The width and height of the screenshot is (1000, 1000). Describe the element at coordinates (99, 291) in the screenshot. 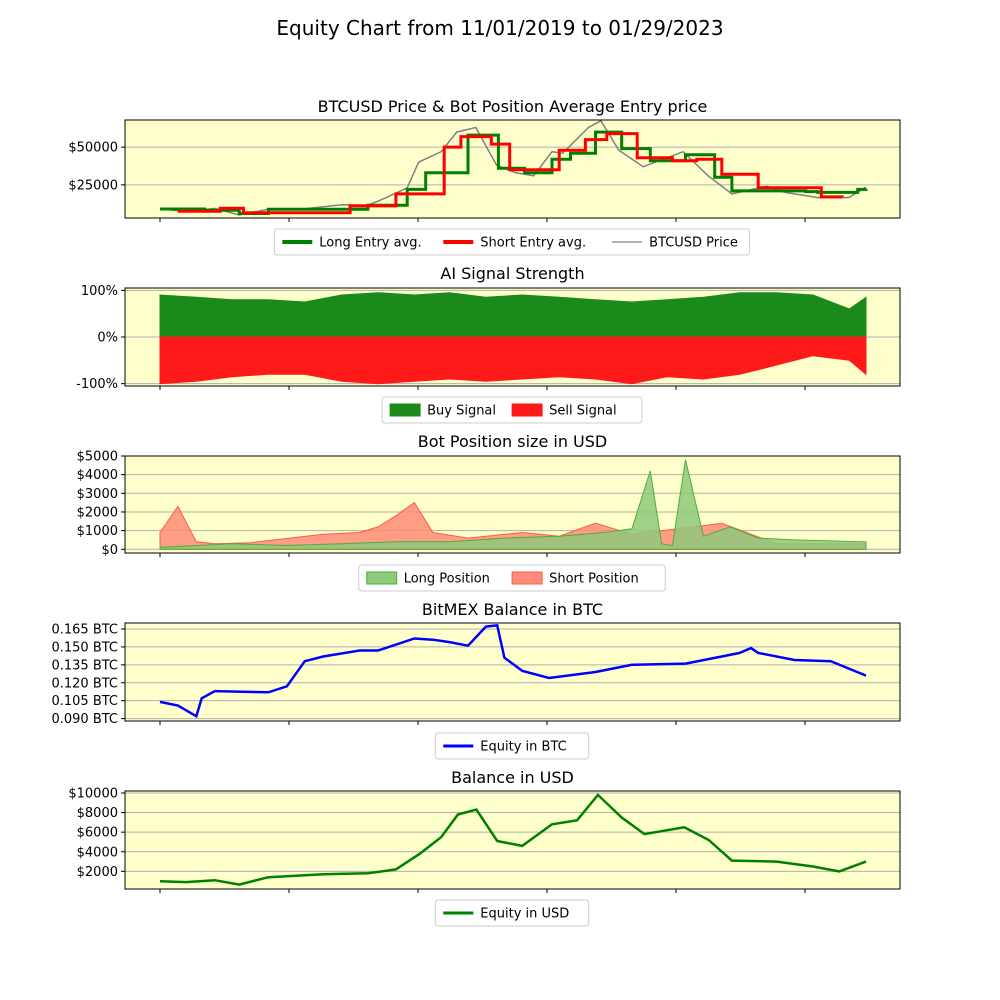

I see `y-tick-label: 100%` at that location.